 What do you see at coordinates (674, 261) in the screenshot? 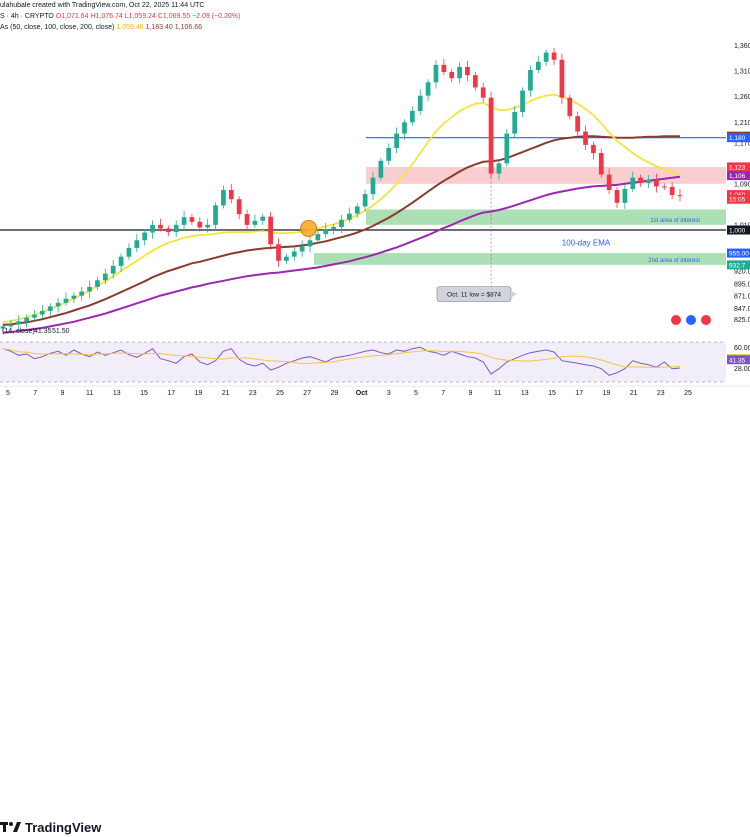
I see `green-zone-2-label: 2nd area of interest` at bounding box center [674, 261].